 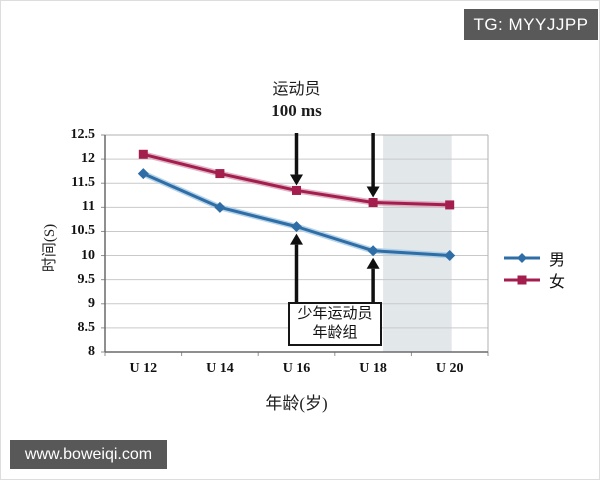 I want to click on legend-item-女: 女, so click(x=534, y=280).